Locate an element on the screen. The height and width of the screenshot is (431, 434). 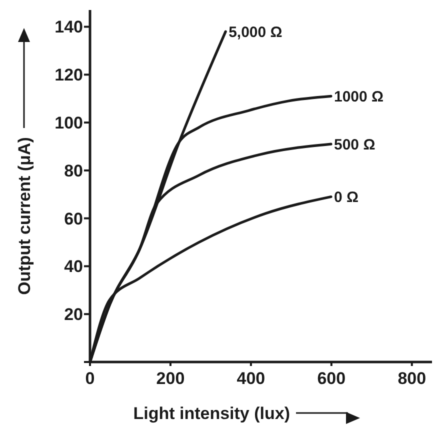
series-label: 1000 Ω is located at coordinates (359, 97).